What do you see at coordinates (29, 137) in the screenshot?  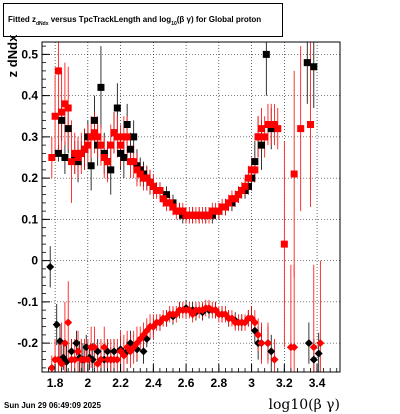 I see `y-tick-label: 0.3` at bounding box center [29, 137].